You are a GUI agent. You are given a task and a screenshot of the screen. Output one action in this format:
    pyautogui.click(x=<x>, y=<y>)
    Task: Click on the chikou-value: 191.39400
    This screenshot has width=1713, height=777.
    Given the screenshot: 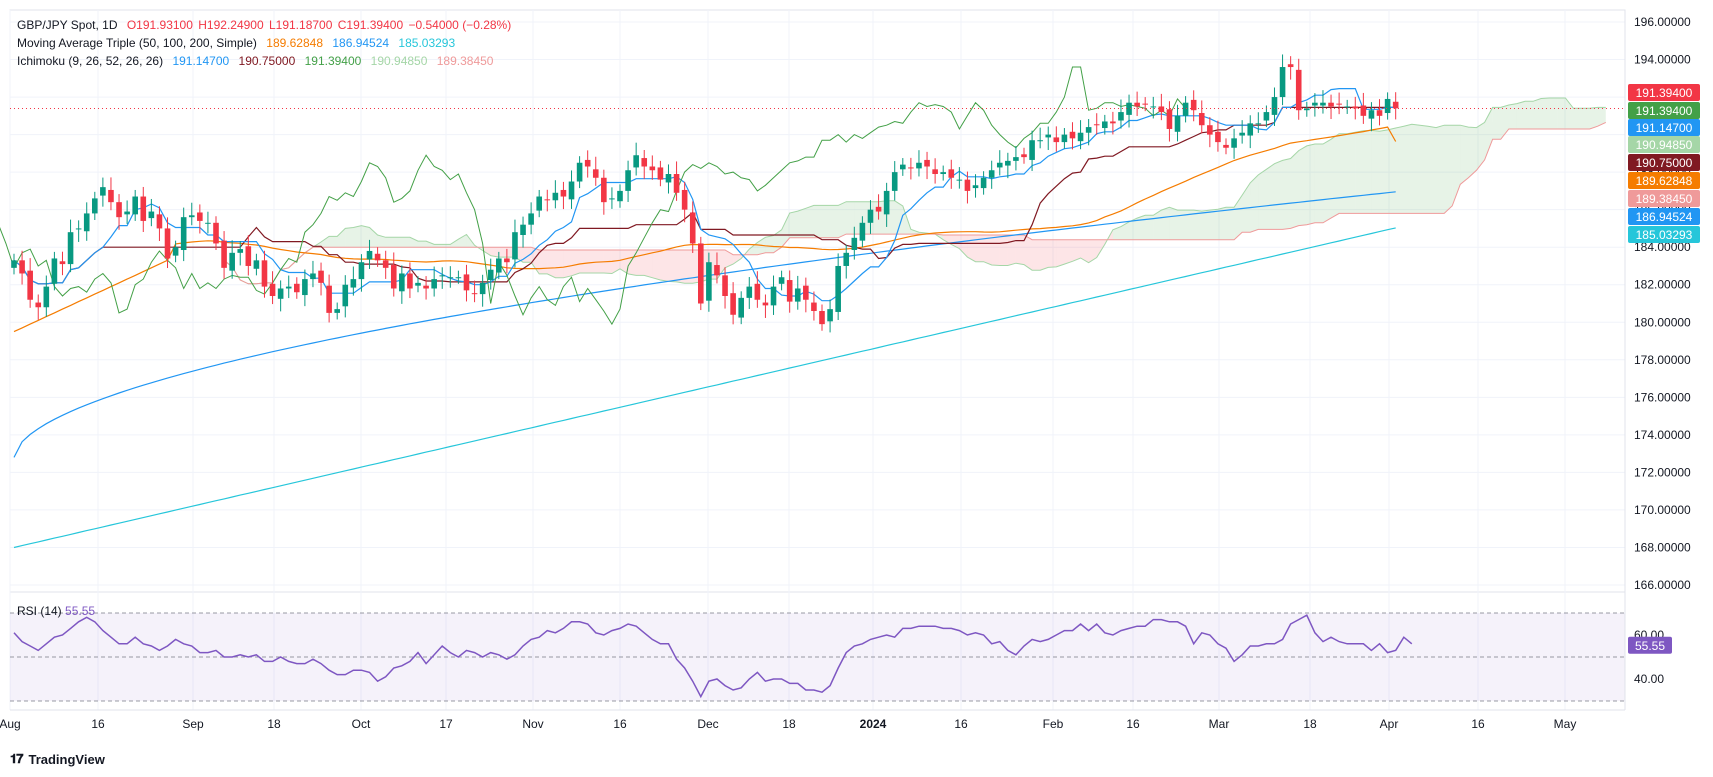 What is the action you would take?
    pyautogui.click(x=333, y=61)
    